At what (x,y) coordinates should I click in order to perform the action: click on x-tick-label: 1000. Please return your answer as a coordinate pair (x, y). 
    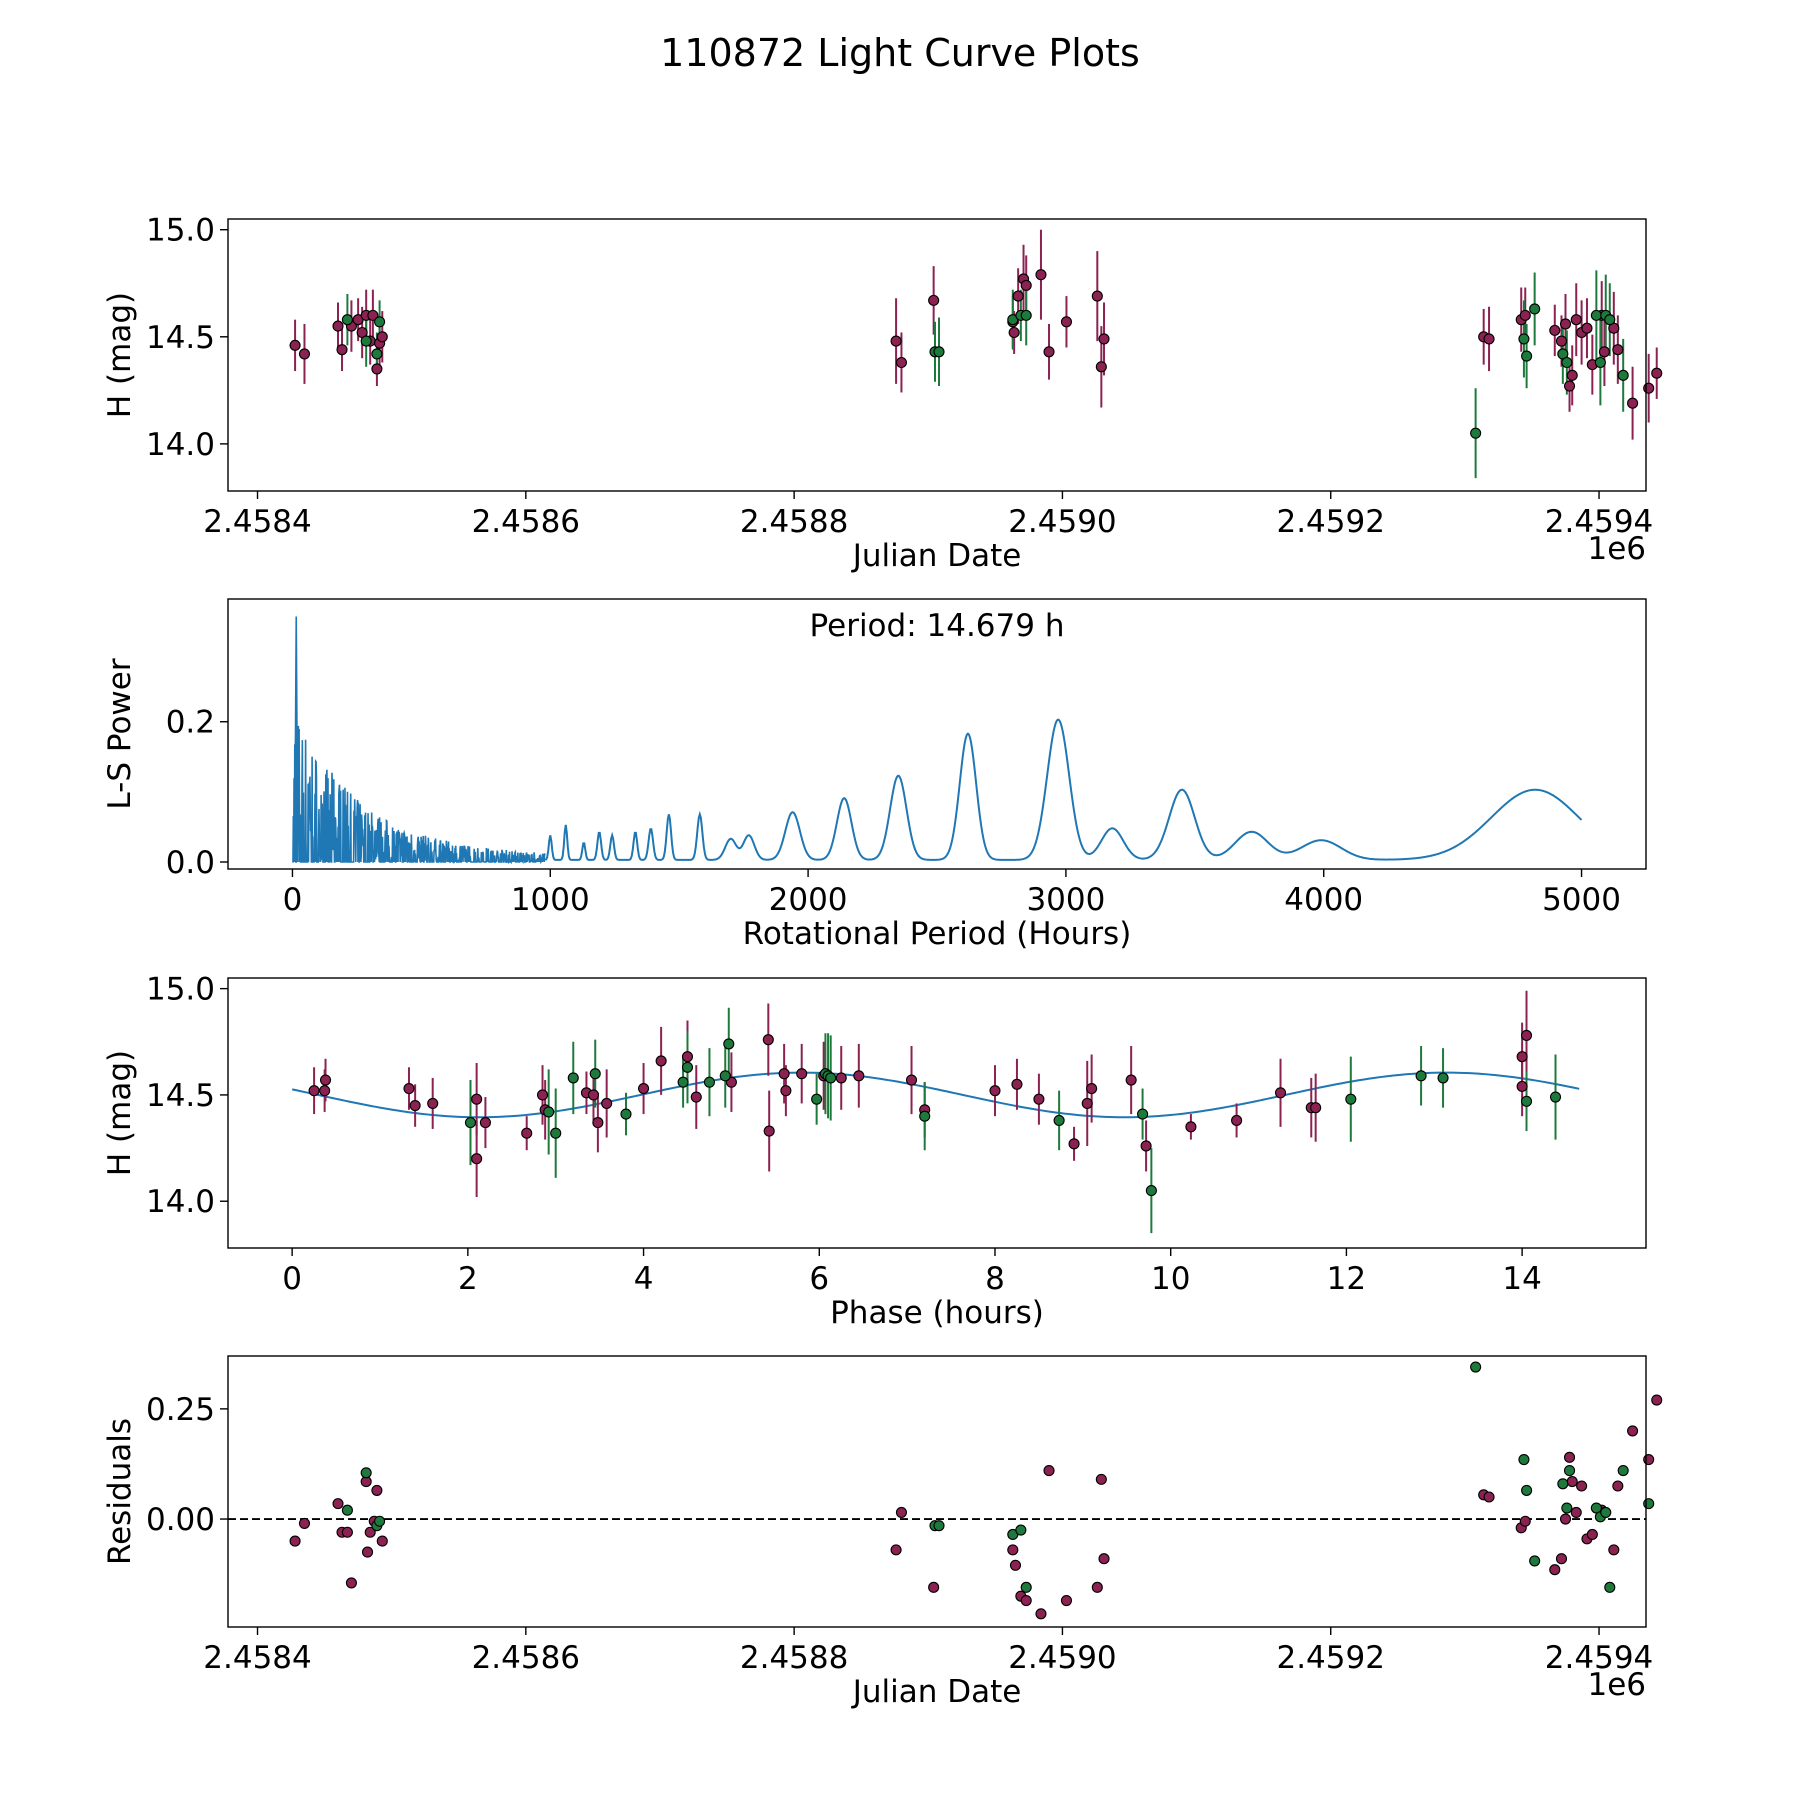
    Looking at the image, I should click on (550, 900).